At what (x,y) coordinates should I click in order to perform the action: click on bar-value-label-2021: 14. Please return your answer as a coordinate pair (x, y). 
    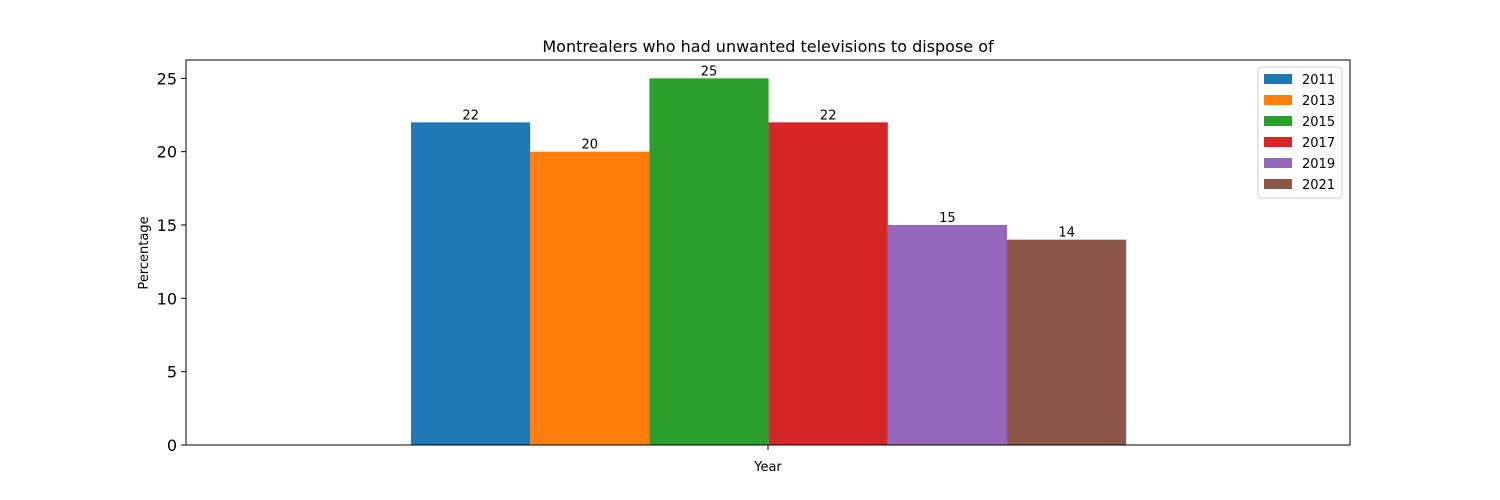
    Looking at the image, I should click on (1066, 233).